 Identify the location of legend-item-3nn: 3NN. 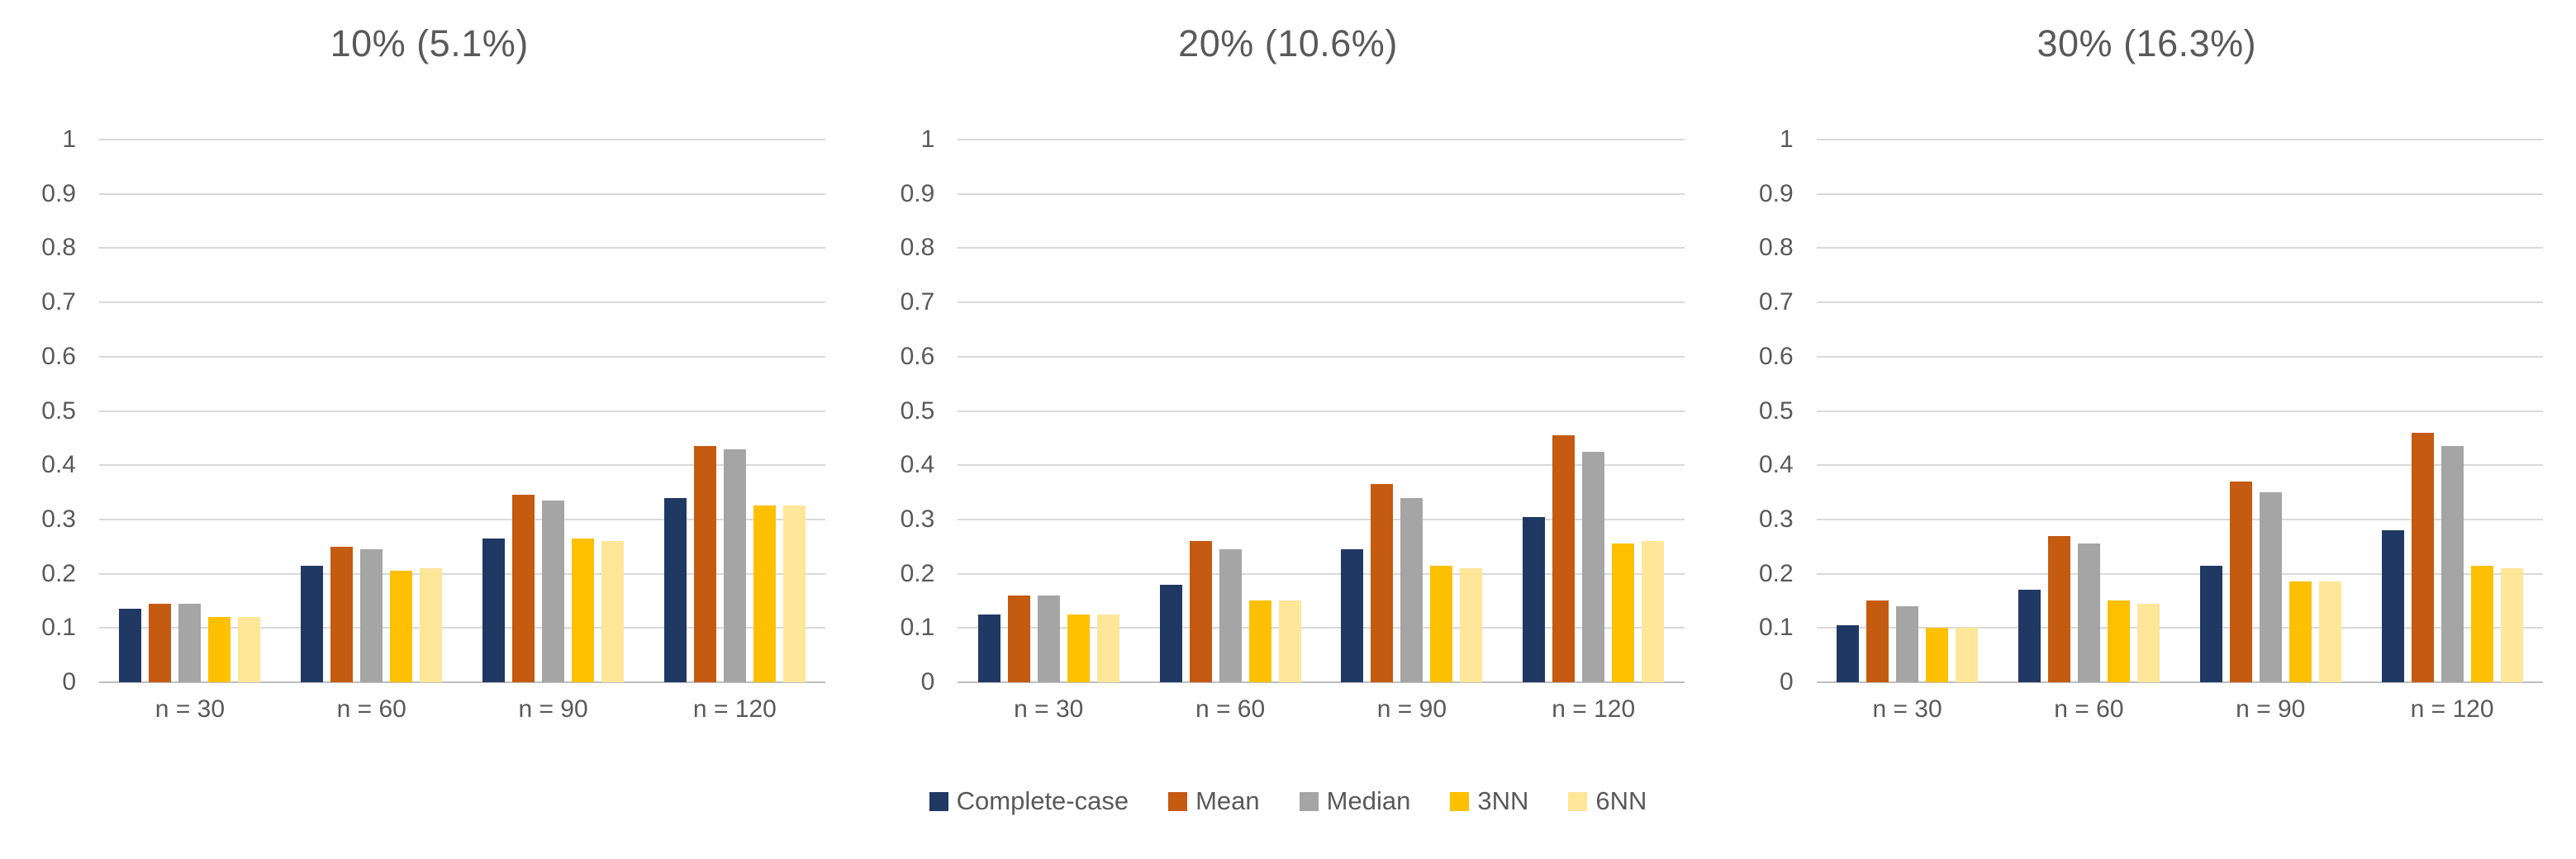
(1489, 801).